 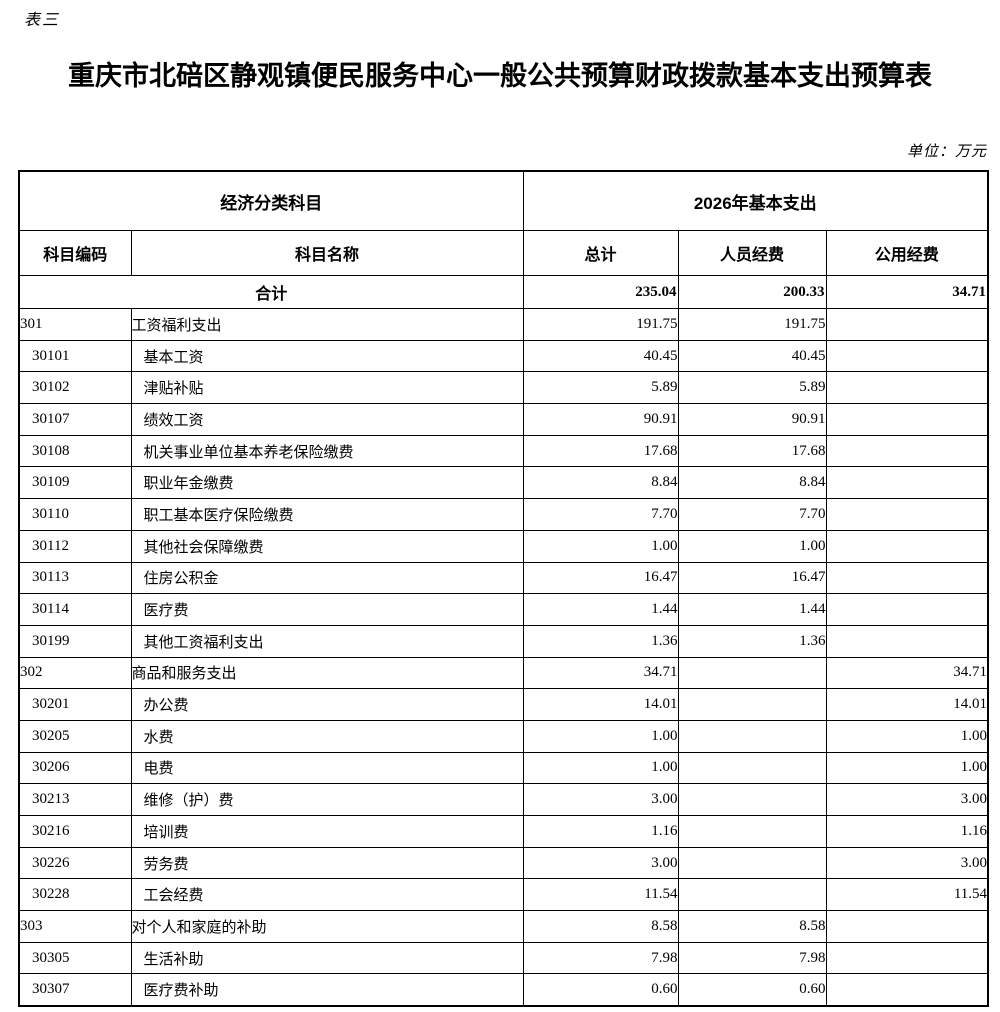 I want to click on cell-personnel: 1.36, so click(x=752, y=641).